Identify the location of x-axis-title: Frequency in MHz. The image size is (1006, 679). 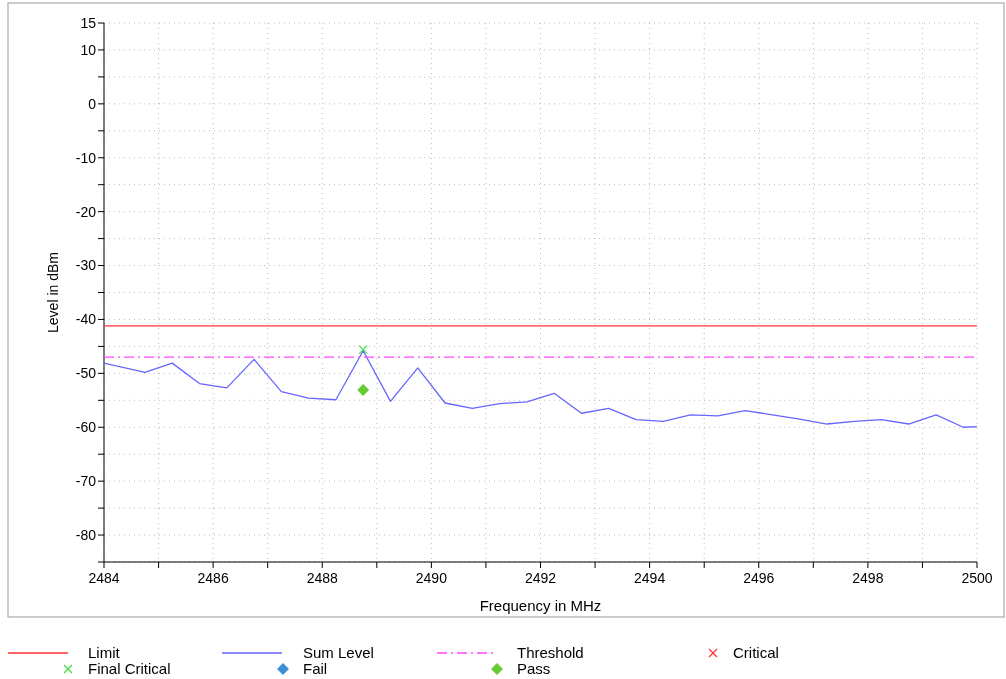
(540, 605).